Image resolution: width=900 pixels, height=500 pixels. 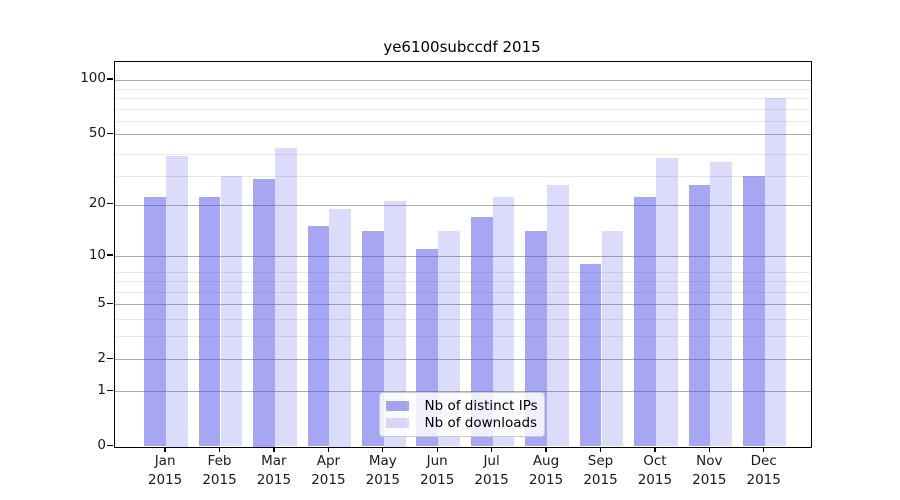 What do you see at coordinates (503, 322) in the screenshot?
I see `bar-downloads-jul` at bounding box center [503, 322].